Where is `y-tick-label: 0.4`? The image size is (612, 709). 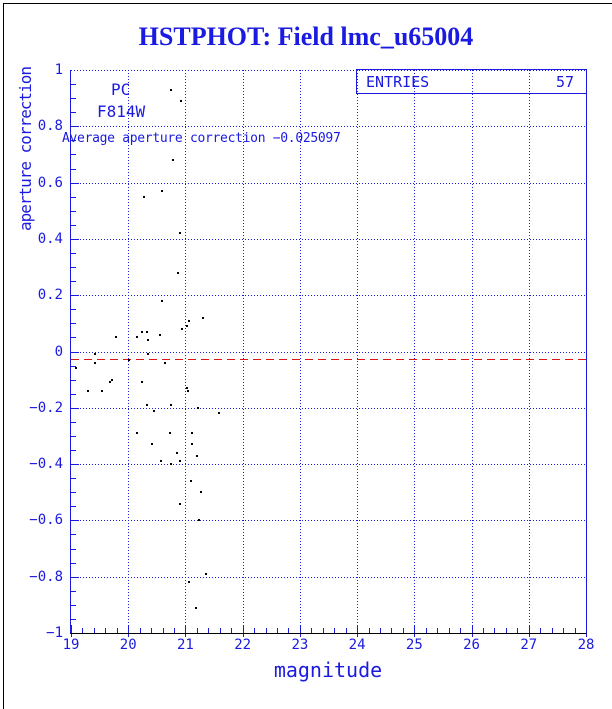 y-tick-label: 0.4 is located at coordinates (50, 238).